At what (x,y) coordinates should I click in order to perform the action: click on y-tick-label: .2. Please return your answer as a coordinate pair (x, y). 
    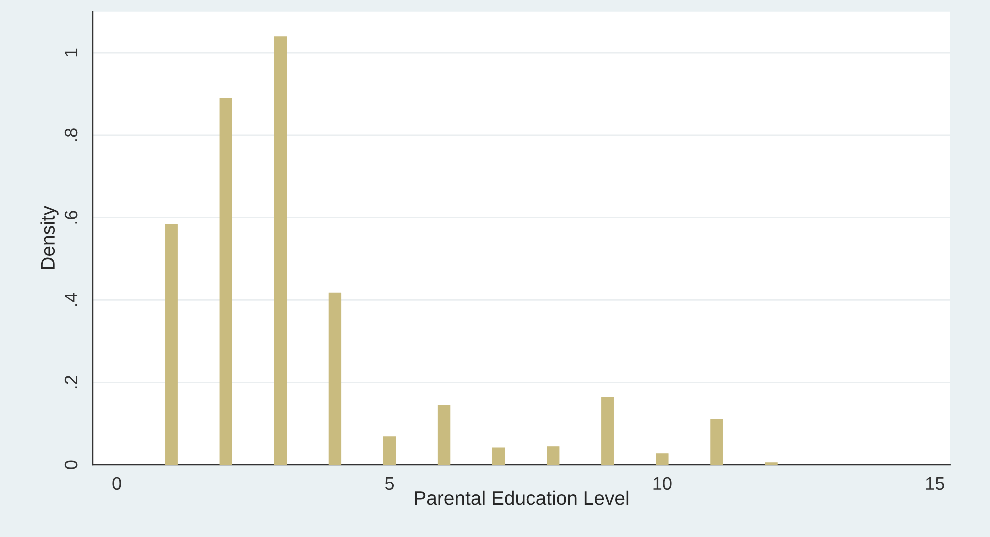
    Looking at the image, I should click on (71, 382).